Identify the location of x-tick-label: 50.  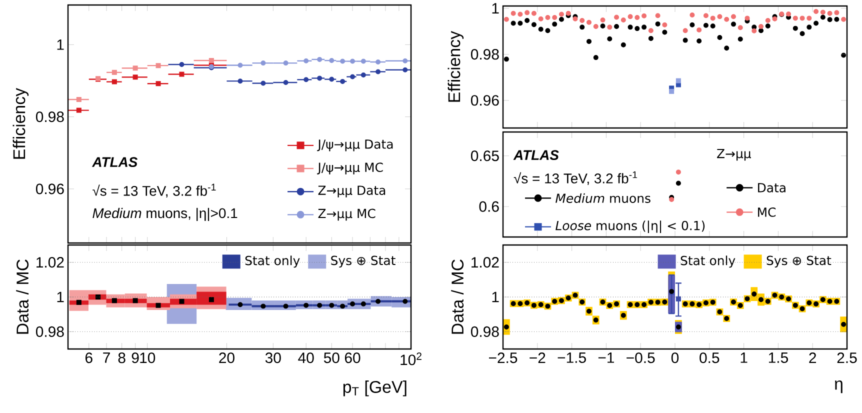
(332, 358).